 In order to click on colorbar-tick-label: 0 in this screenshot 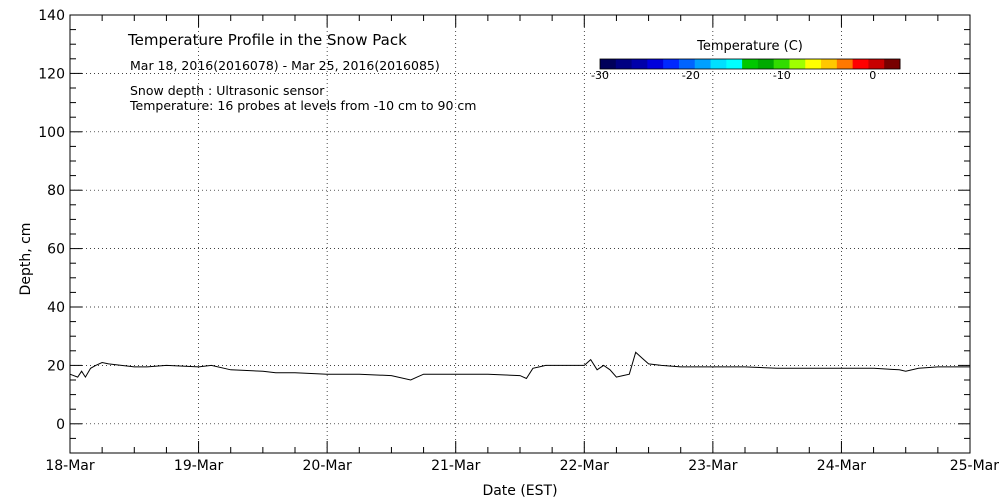, I will do `click(872, 75)`.